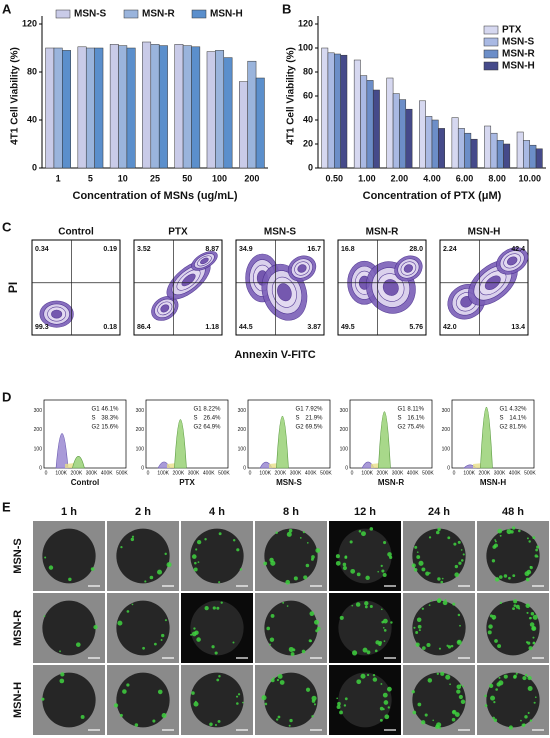 The width and height of the screenshot is (550, 738). Describe the element at coordinates (123, 178) in the screenshot. I see `x-tick-label: 10` at that location.